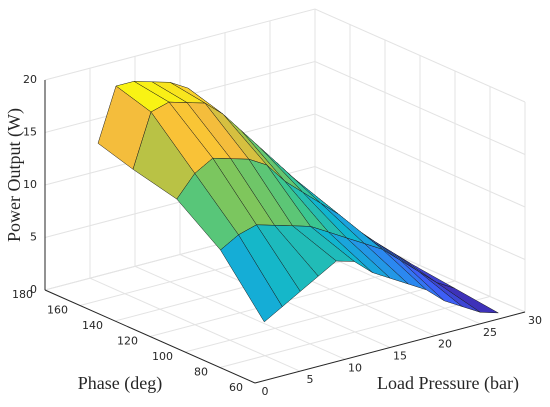 This screenshot has height=407, width=550. What do you see at coordinates (490, 332) in the screenshot?
I see `x-tick-label: 25` at bounding box center [490, 332].